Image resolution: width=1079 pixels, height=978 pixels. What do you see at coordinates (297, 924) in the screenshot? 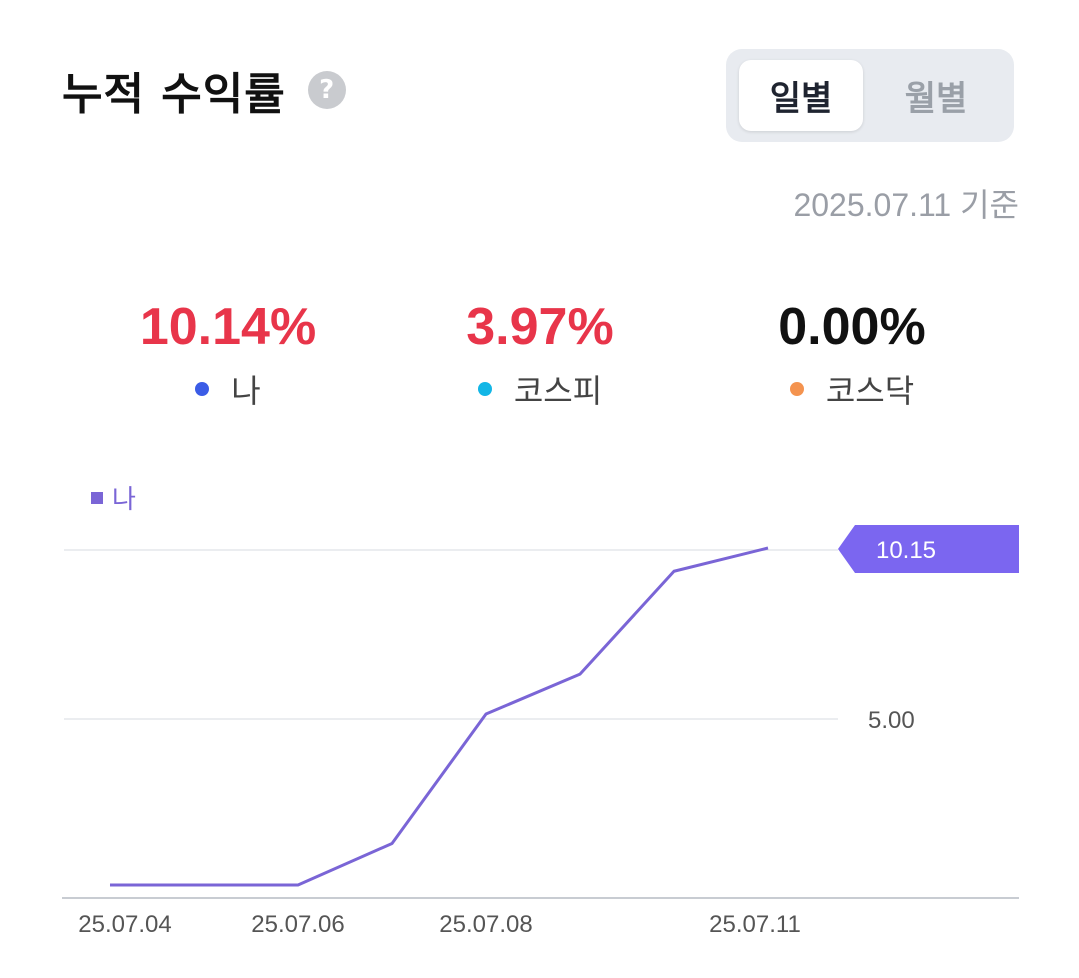
I see `x-tick-label: 25.07.06` at bounding box center [297, 924].